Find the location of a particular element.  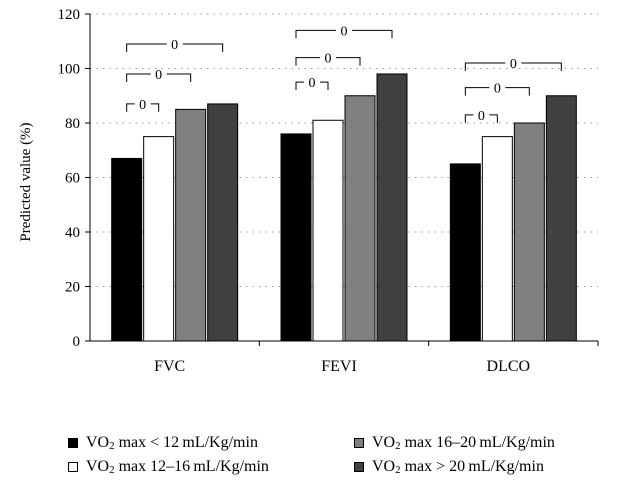

y-tick-label: 80 is located at coordinates (72, 124).